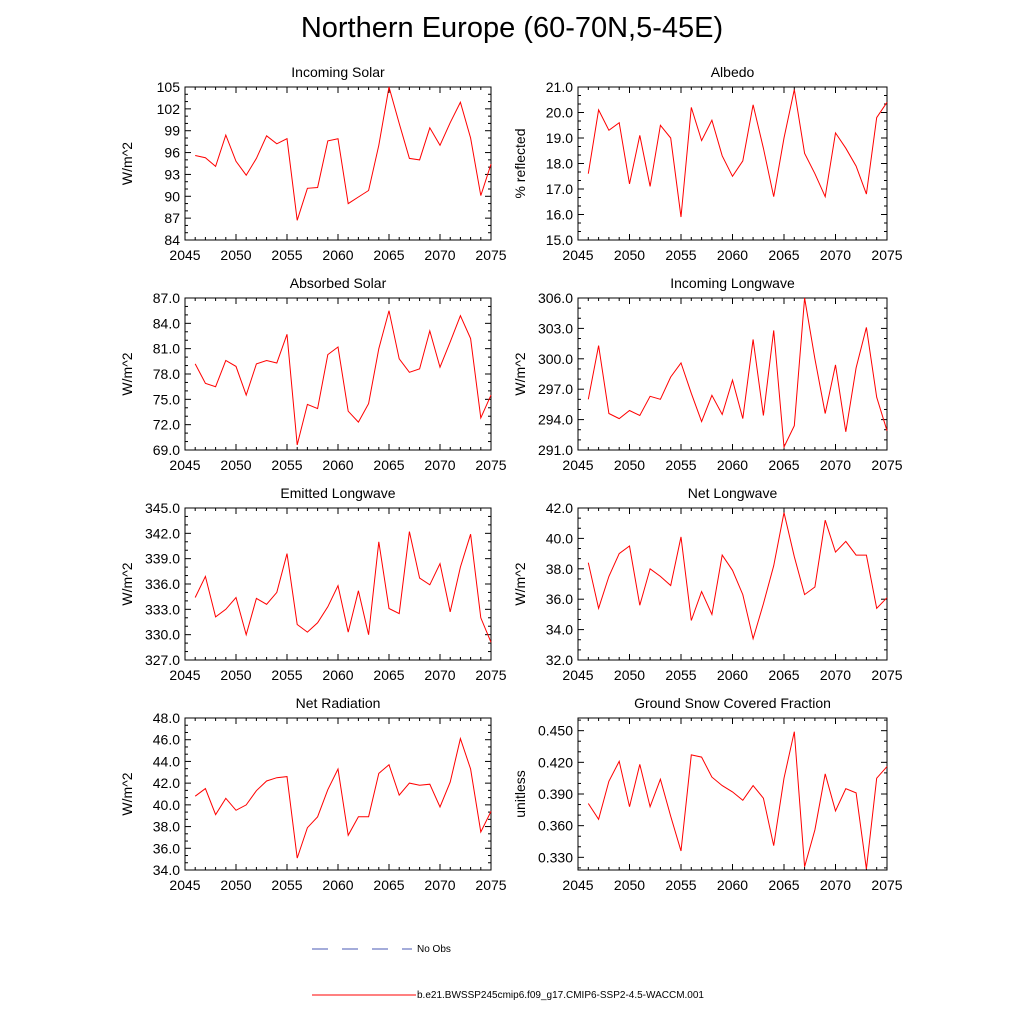 The image size is (1024, 1024). I want to click on y-tick-label: 84.0, so click(166, 323).